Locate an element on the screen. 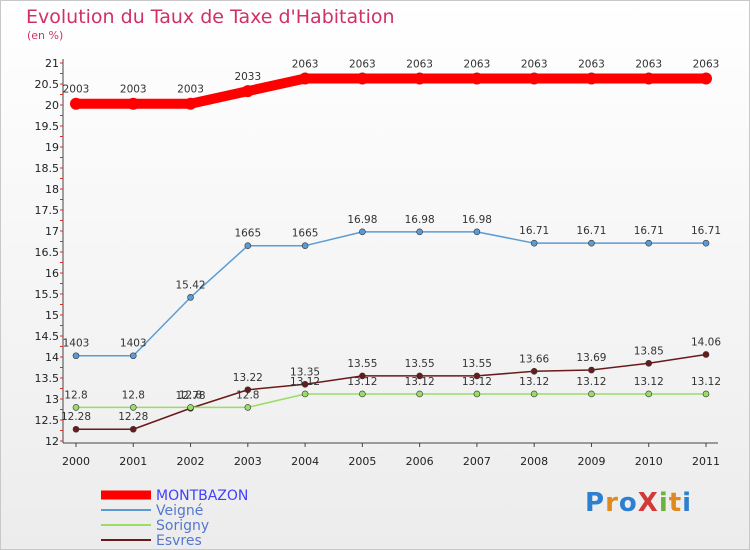  y-tick-label: 15 is located at coordinates (52, 315).